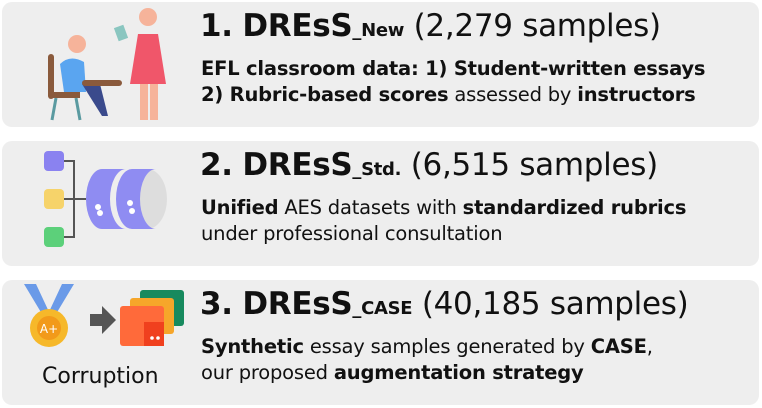  I want to click on dataset-title: 3. DREsS_CASE (40,185 samples), so click(444, 304).